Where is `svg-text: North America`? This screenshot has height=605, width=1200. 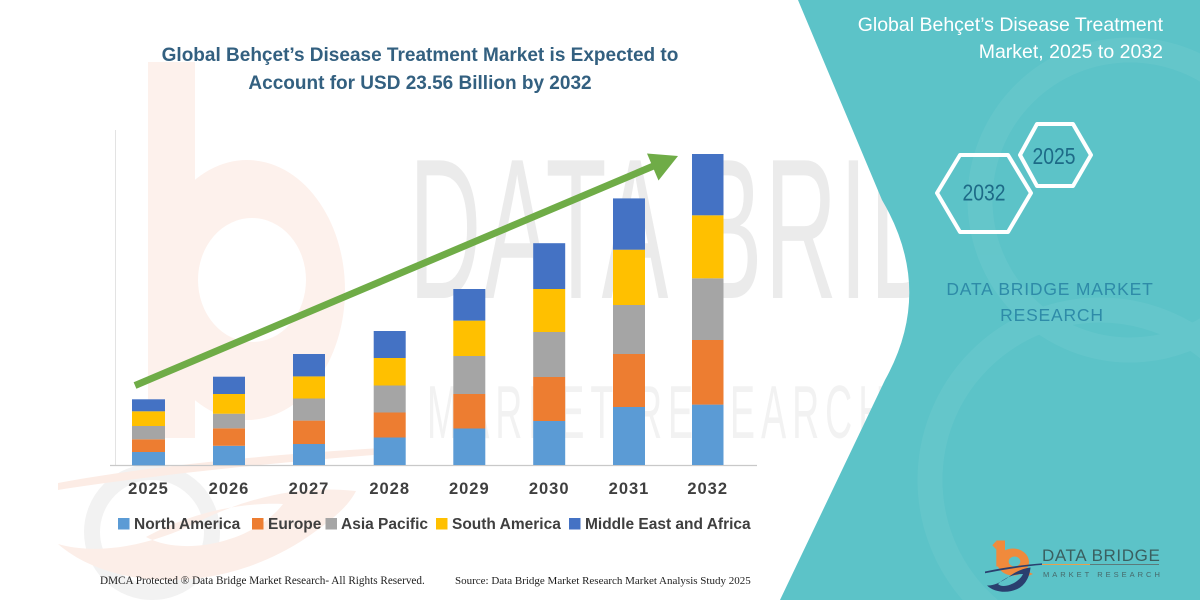
svg-text: North America is located at coordinates (187, 524).